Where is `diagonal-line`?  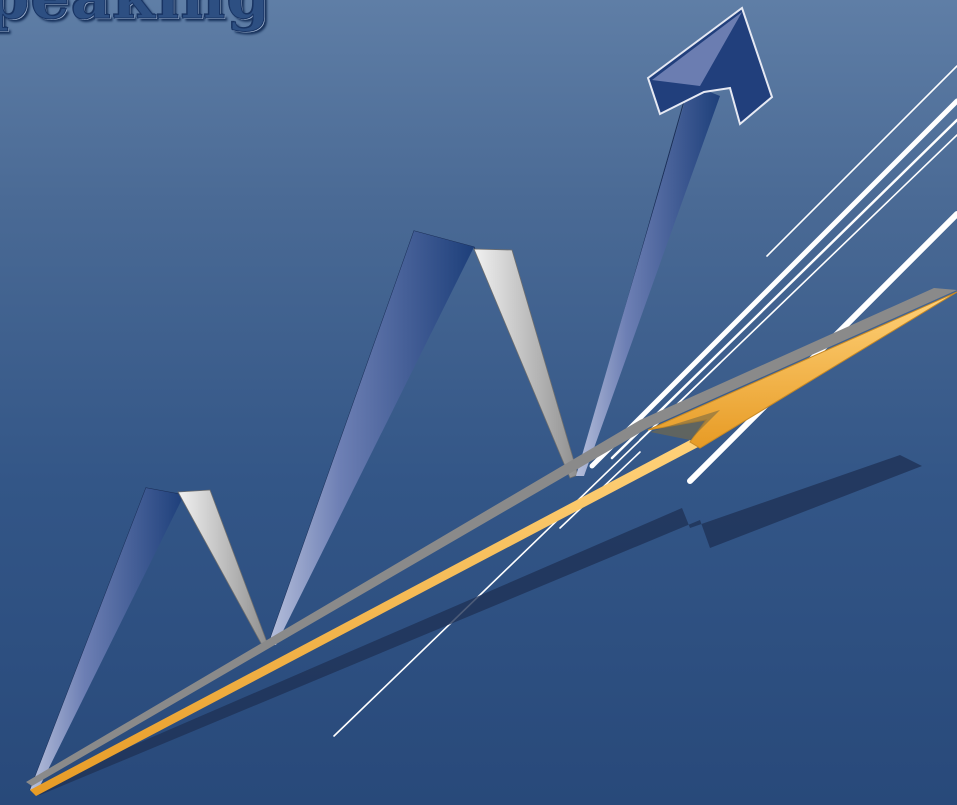
diagonal-line is located at coordinates (861, 161).